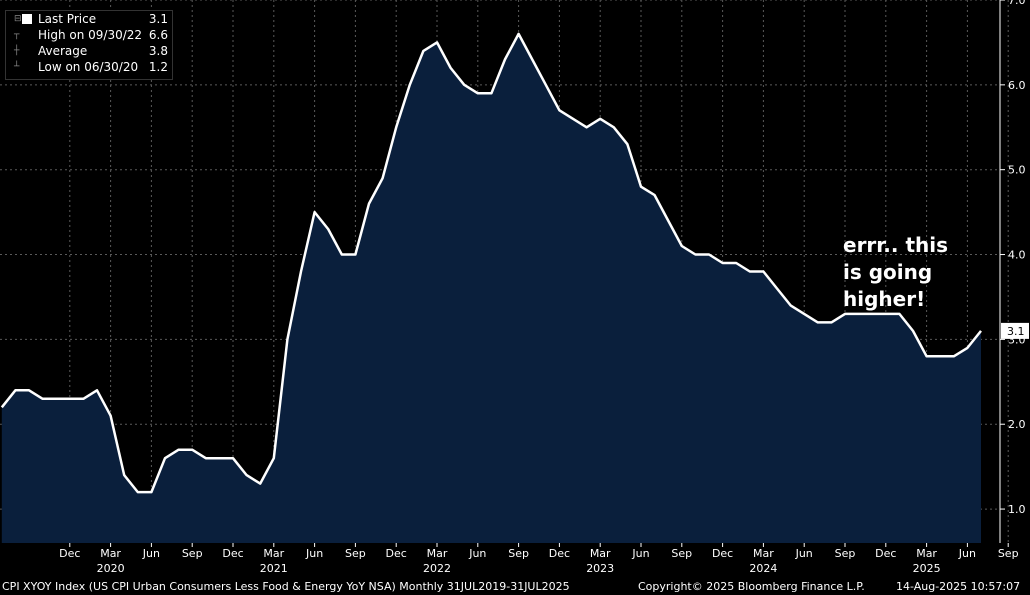  Describe the element at coordinates (1017, 170) in the screenshot. I see `y-tick-label: 5.0` at that location.